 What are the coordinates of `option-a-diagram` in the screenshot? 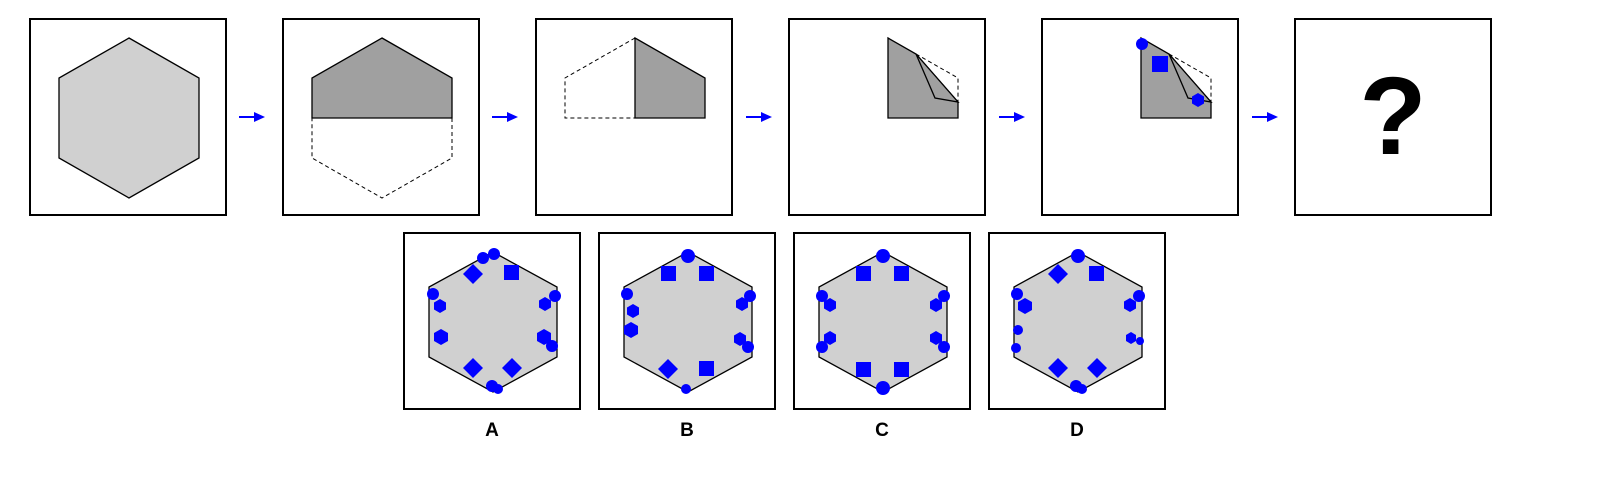 It's located at (494, 321).